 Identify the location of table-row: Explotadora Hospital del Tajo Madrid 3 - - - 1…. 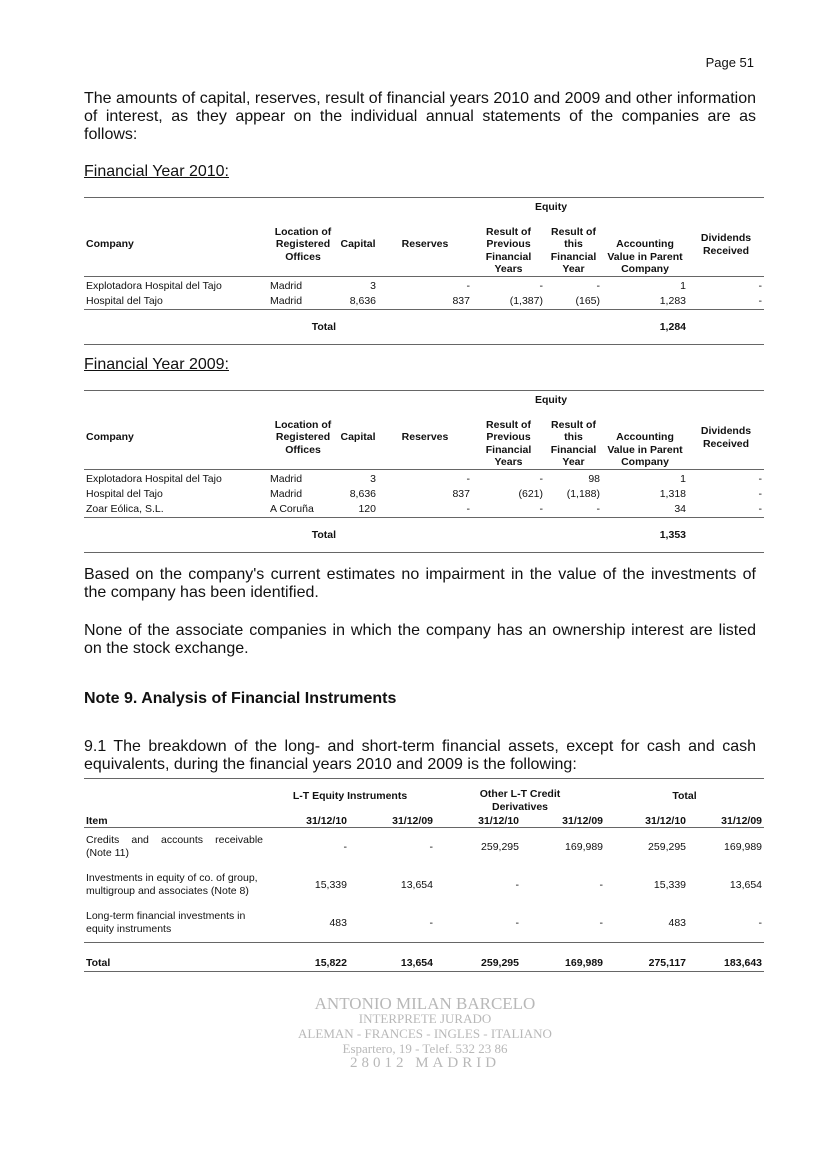
(424, 285).